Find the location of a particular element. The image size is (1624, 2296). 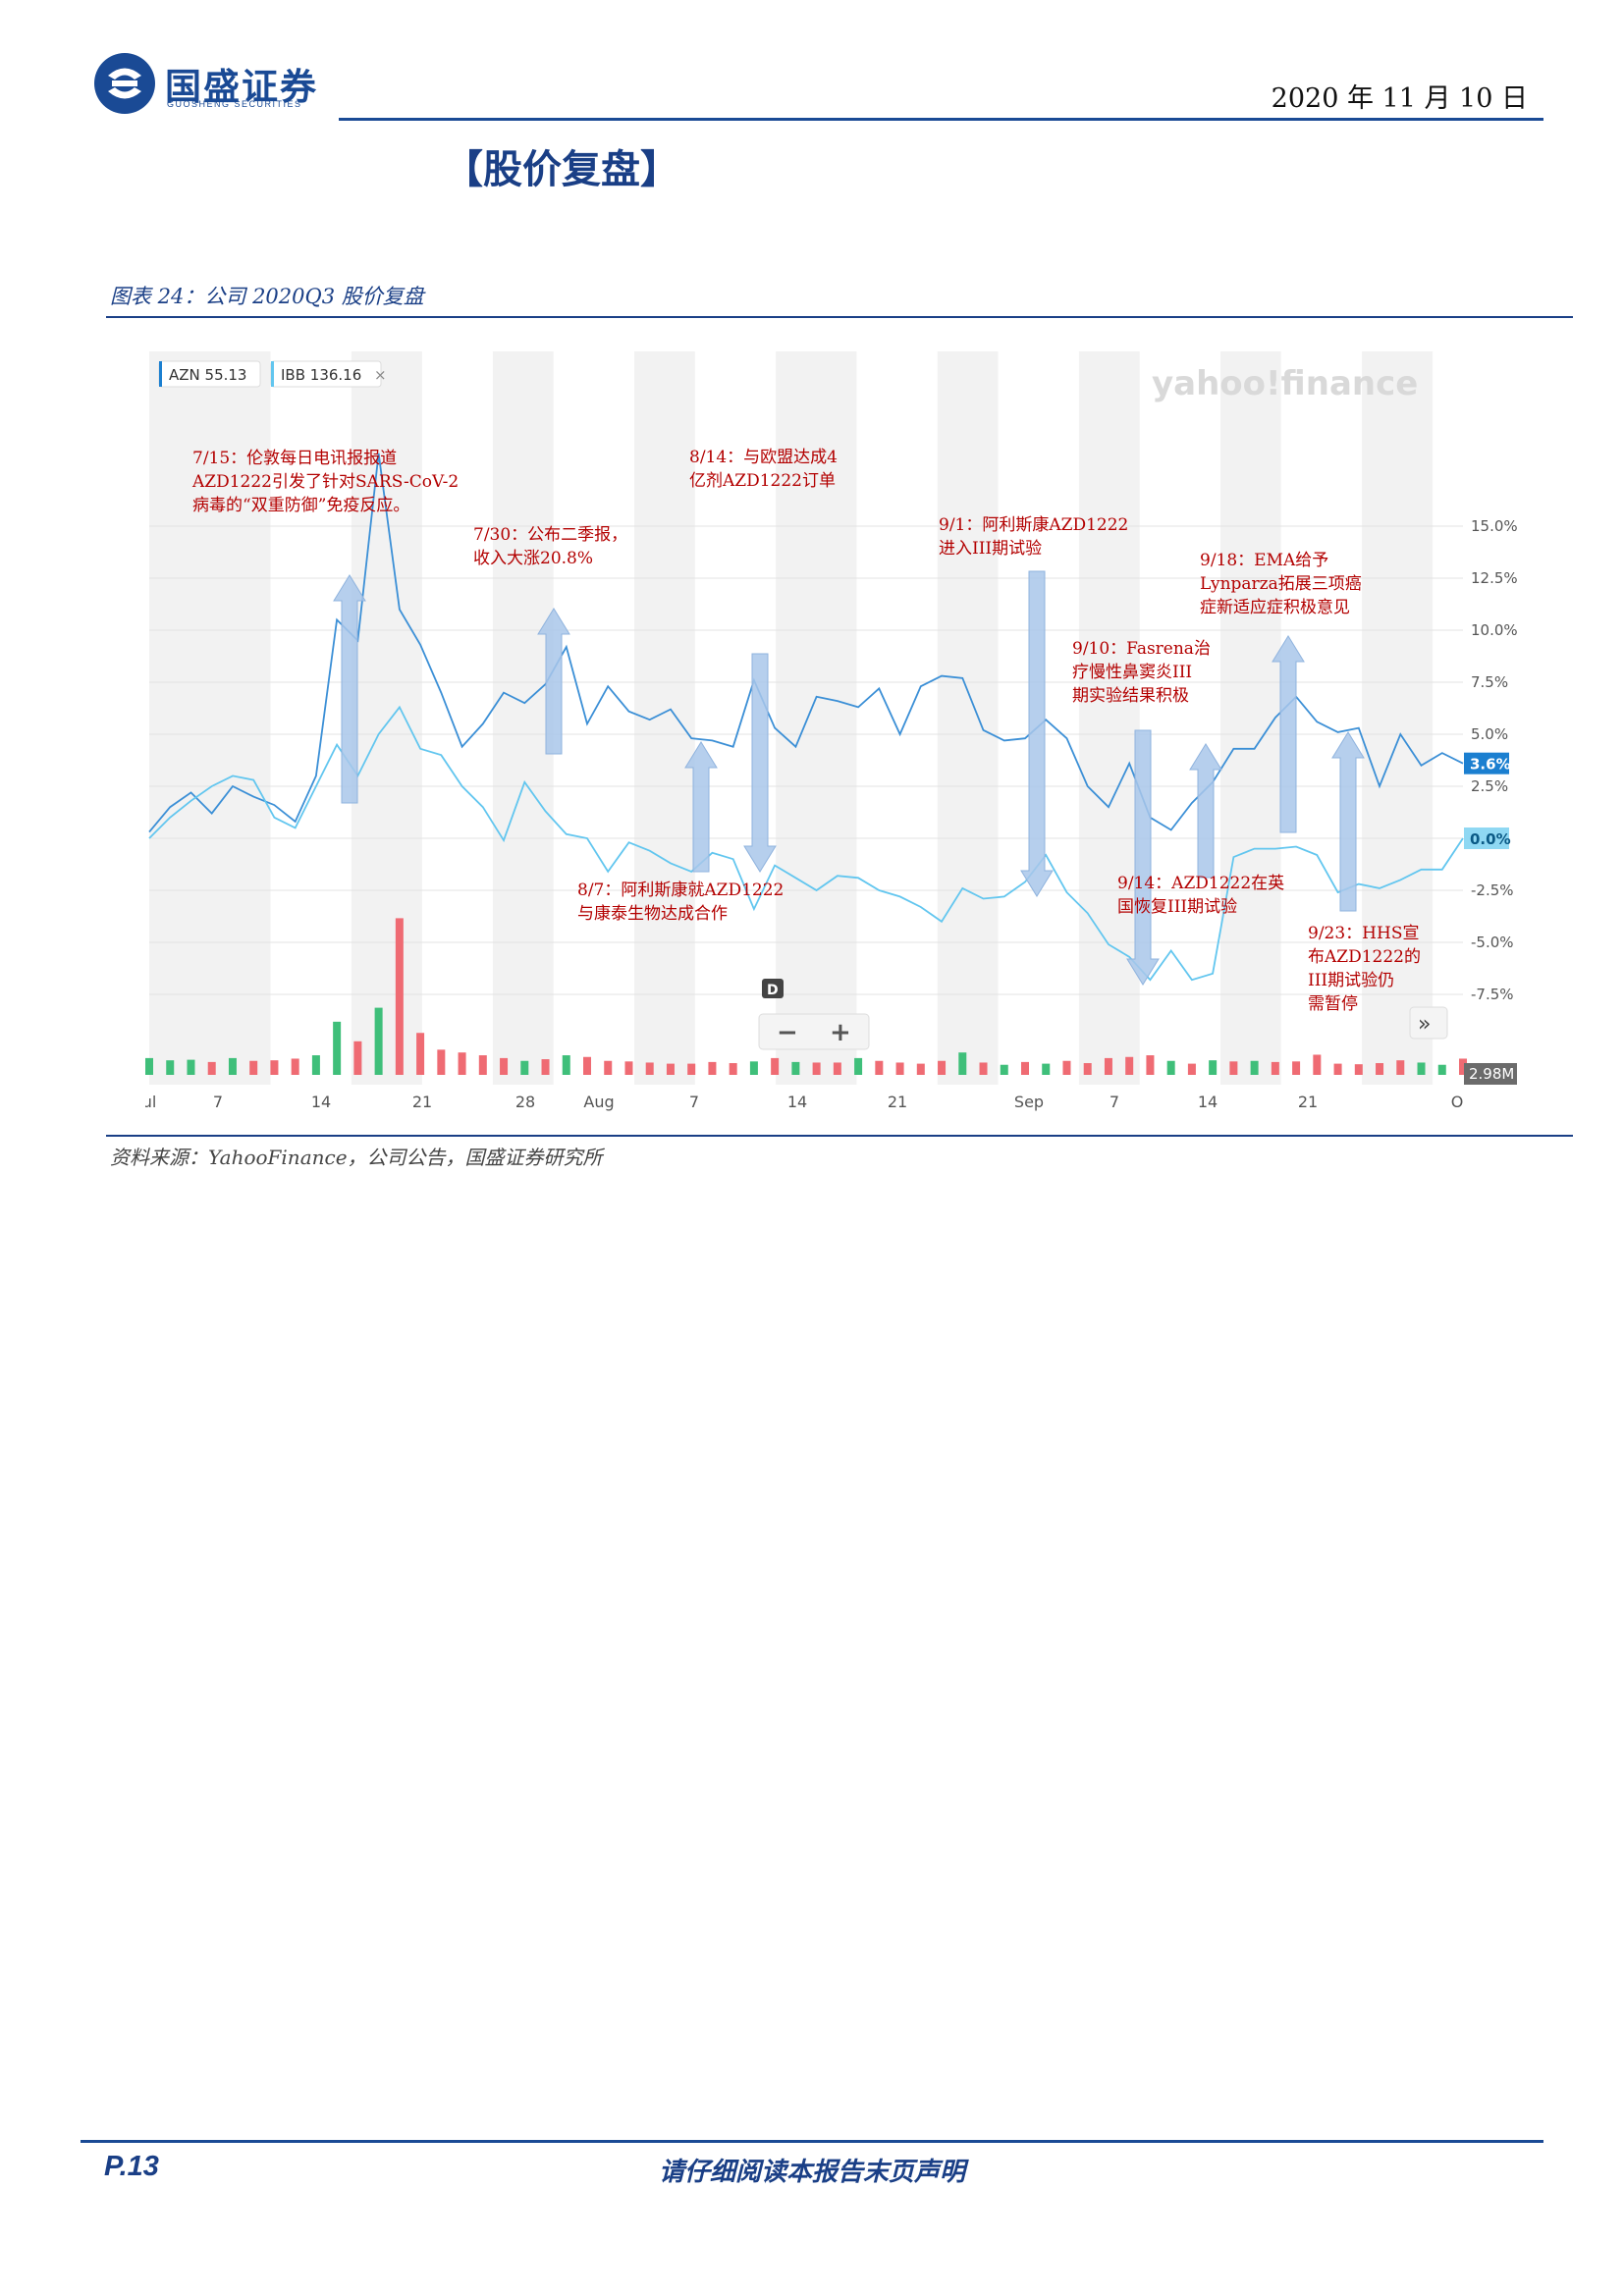

annotation-text: Lynparza拓展三项癌 is located at coordinates (1281, 584).